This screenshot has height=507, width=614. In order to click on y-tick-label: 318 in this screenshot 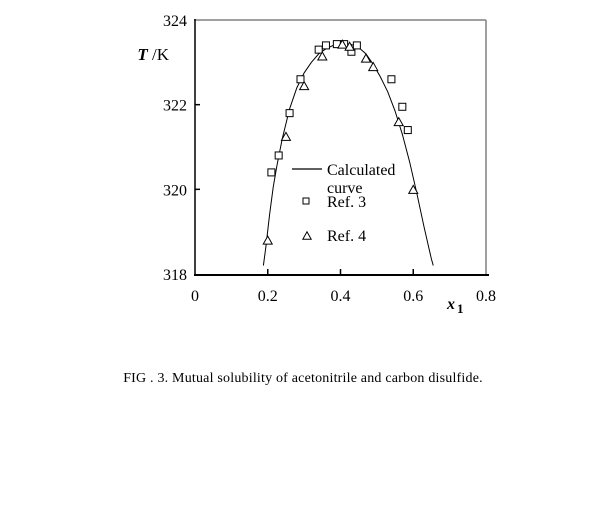, I will do `click(175, 275)`.